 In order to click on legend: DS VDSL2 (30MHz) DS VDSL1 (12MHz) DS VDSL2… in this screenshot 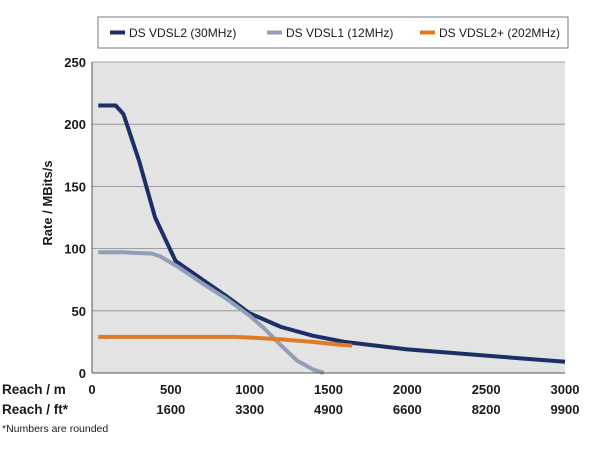, I will do `click(333, 32)`.